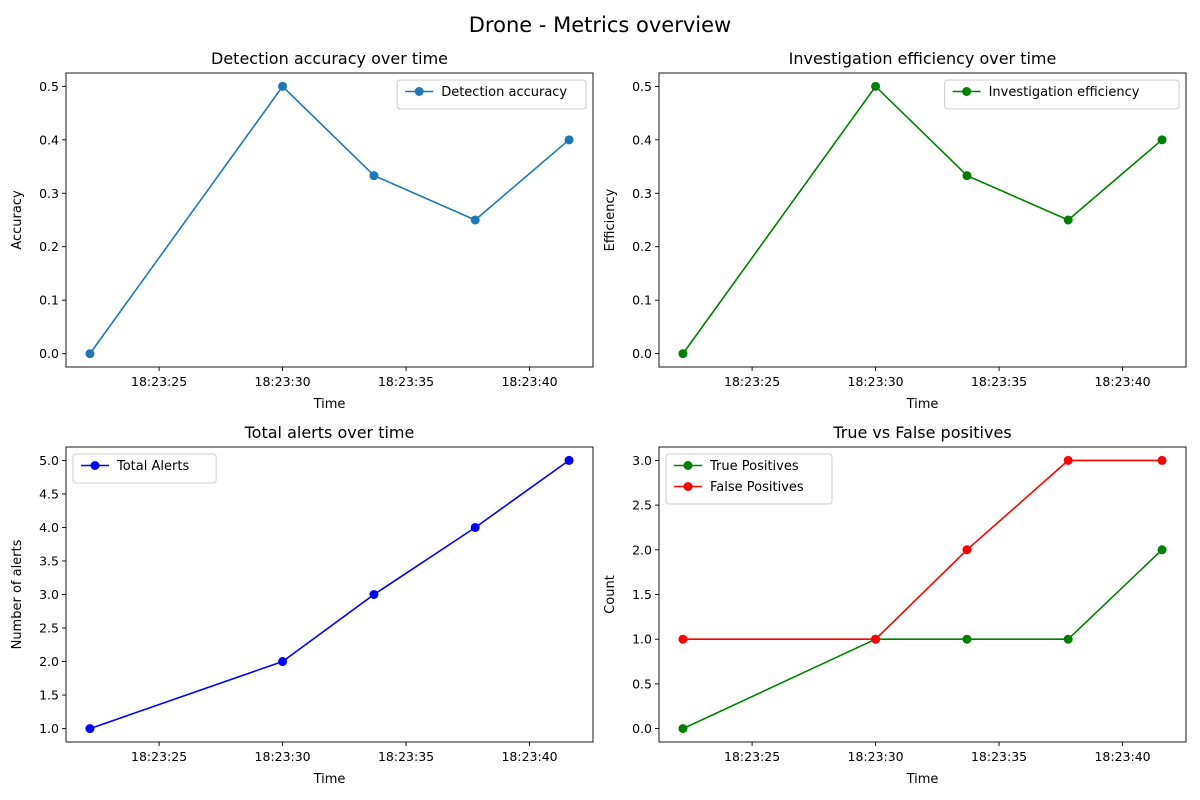  I want to click on subplot-title: Detection accuracy over time, so click(329, 58).